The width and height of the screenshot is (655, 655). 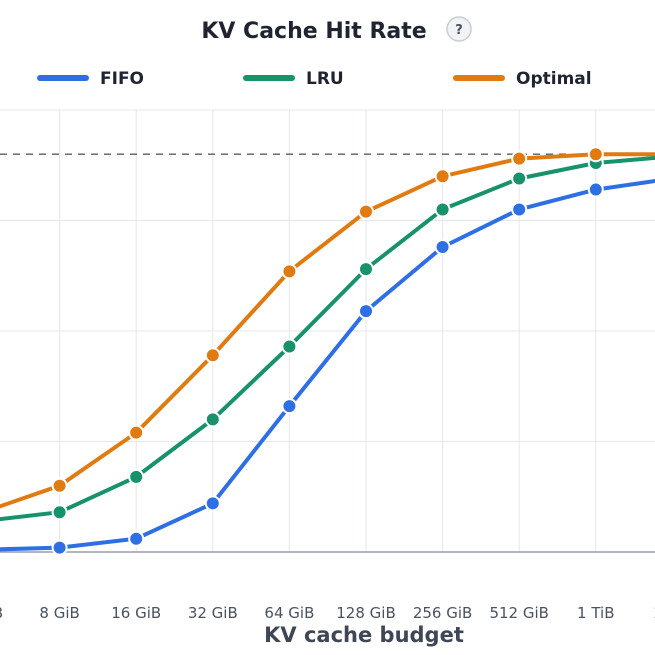 I want to click on x-tick-label: 128 GiB, so click(x=365, y=613).